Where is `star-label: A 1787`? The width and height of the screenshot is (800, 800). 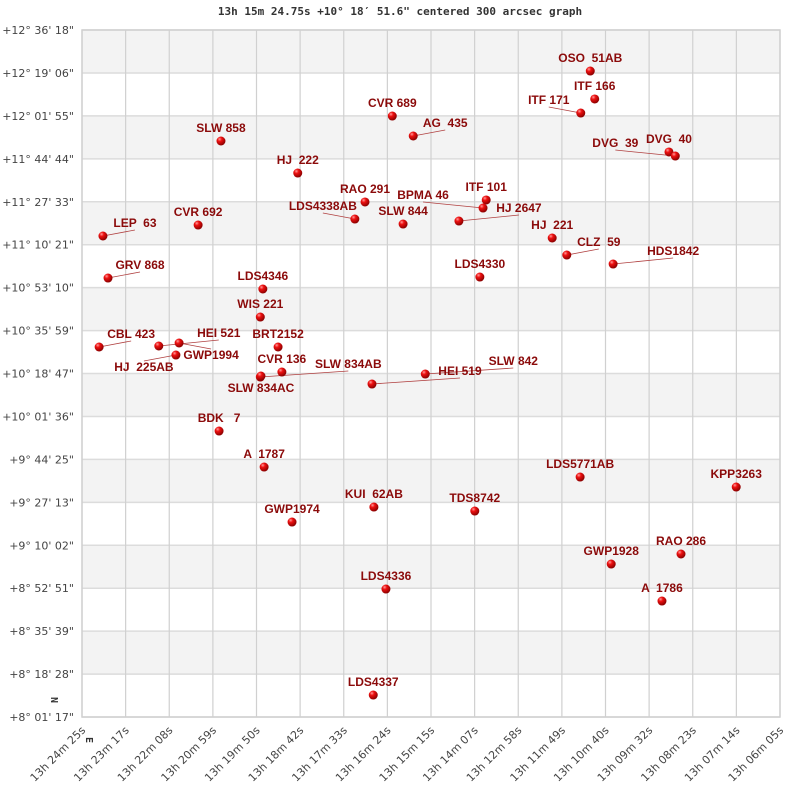
star-label: A 1787 is located at coordinates (264, 454).